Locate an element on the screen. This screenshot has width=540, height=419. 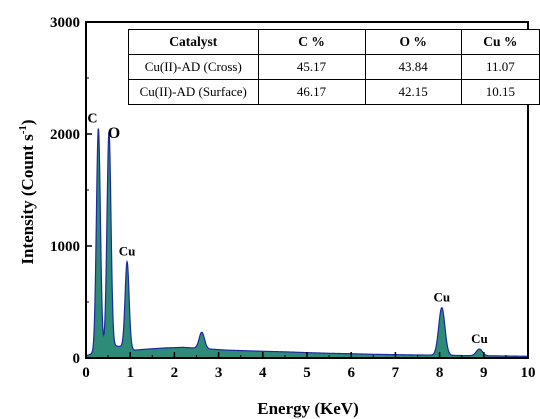
table-cell: 43.84 is located at coordinates (413, 67).